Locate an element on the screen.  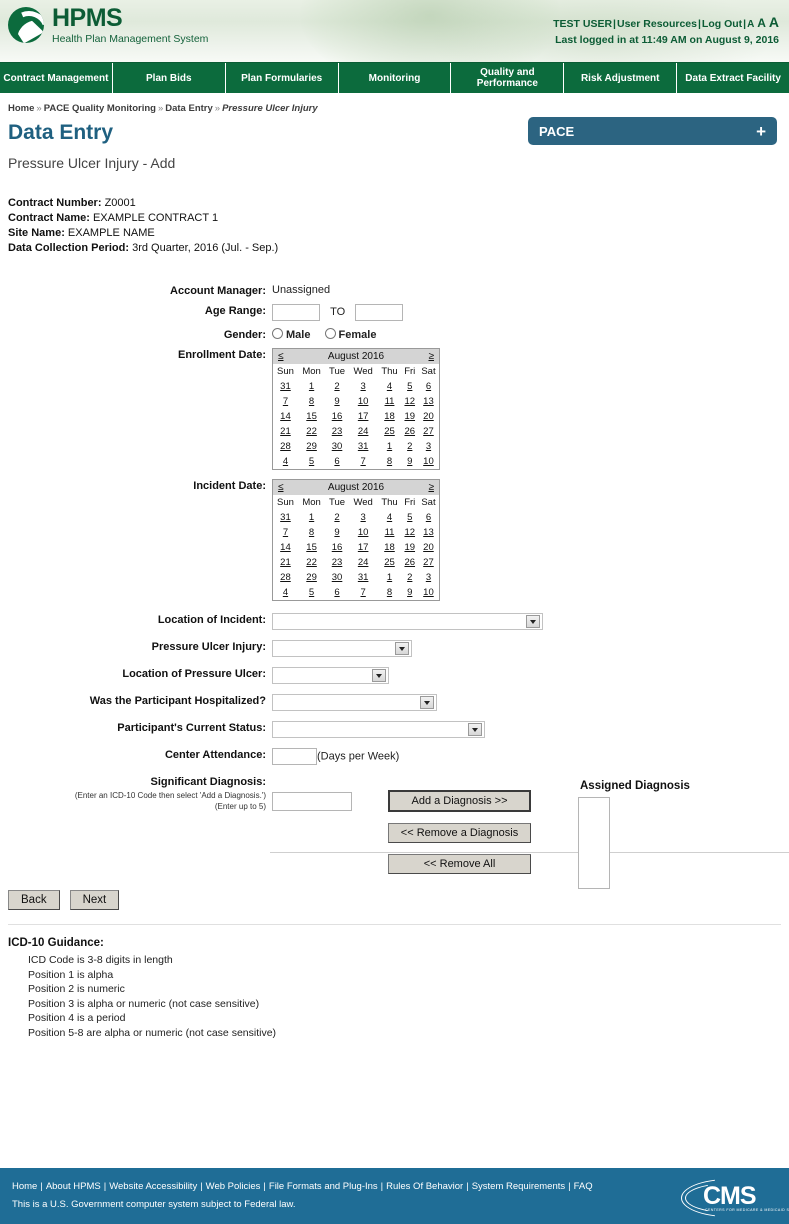
footer-link-faq: FAQ is located at coordinates (583, 1186).